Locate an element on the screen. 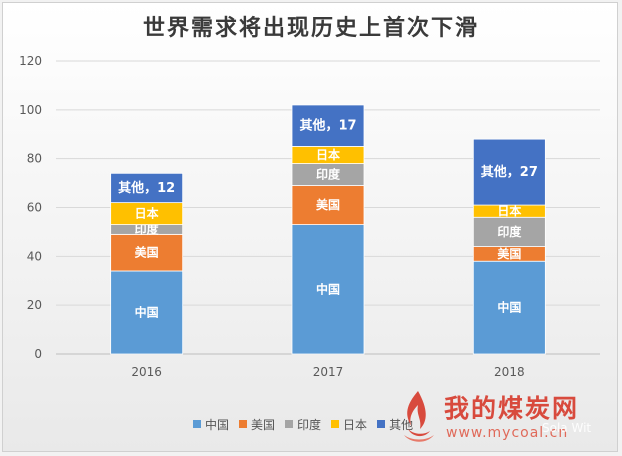  legend-label: 日本 is located at coordinates (355, 424).